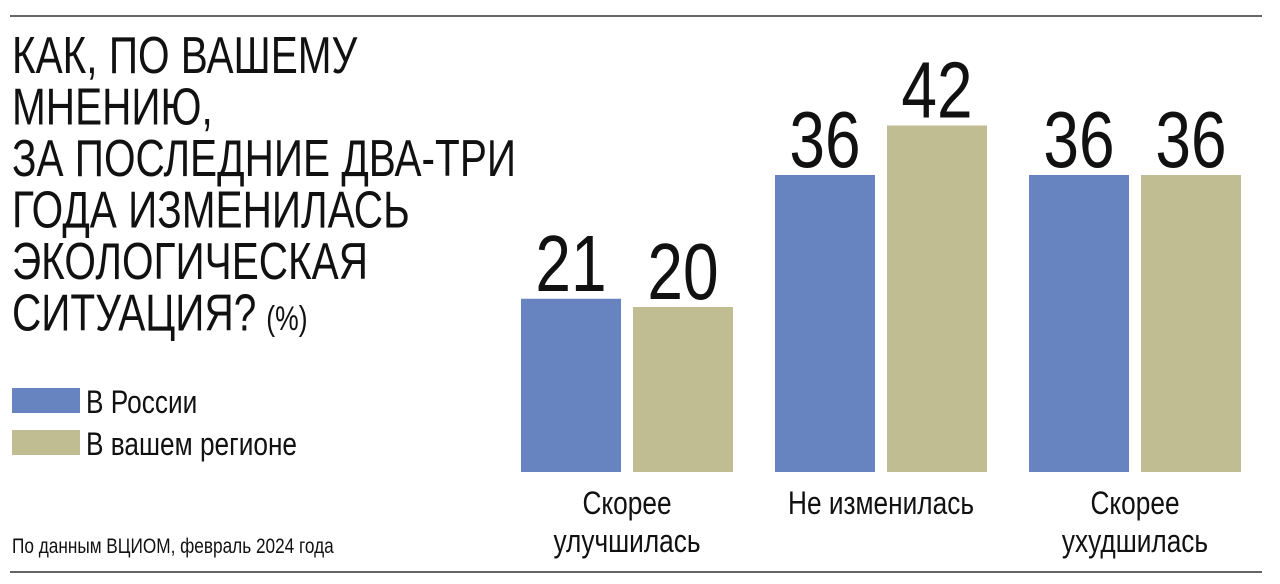 This screenshot has height=584, width=1280. Describe the element at coordinates (211, 210) in the screenshot. I see `chart-title: ГОДА ИЗМЕНИЛАСЬ` at that location.